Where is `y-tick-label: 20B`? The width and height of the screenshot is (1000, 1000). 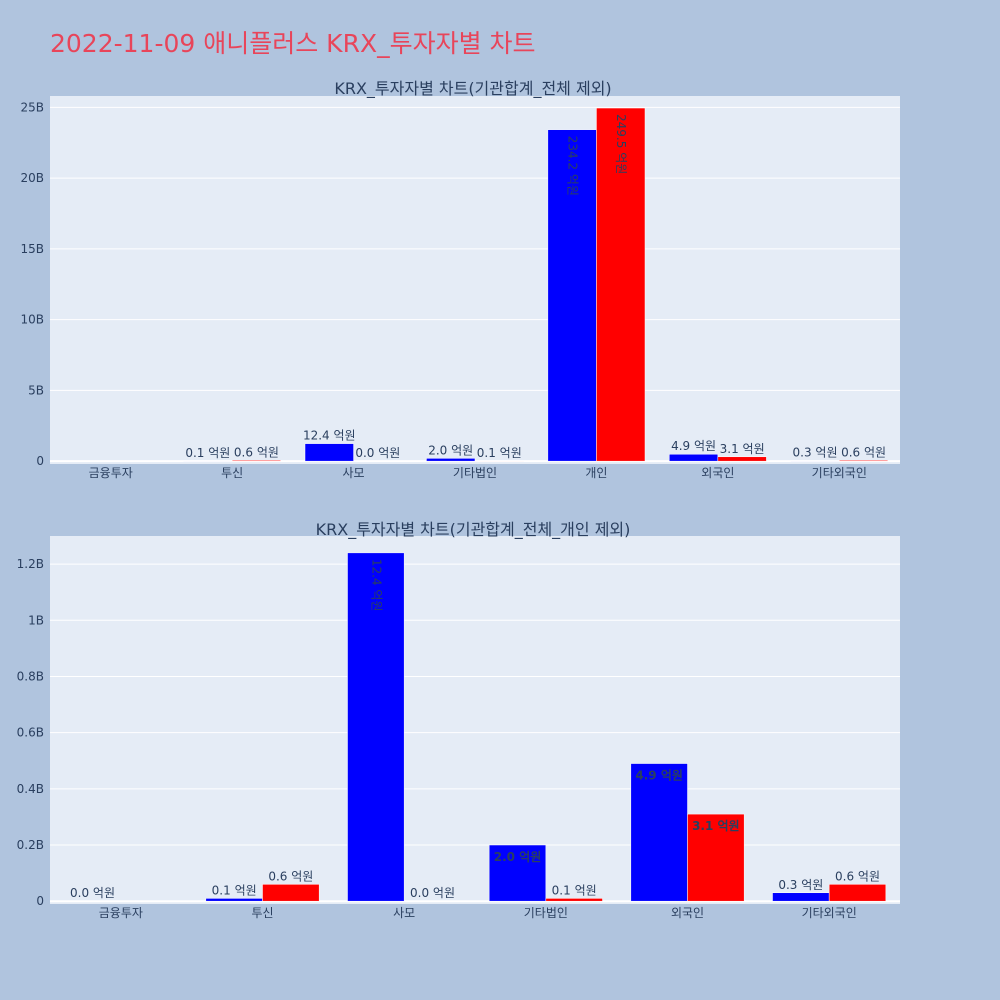
y-tick-label: 20B is located at coordinates (32, 178).